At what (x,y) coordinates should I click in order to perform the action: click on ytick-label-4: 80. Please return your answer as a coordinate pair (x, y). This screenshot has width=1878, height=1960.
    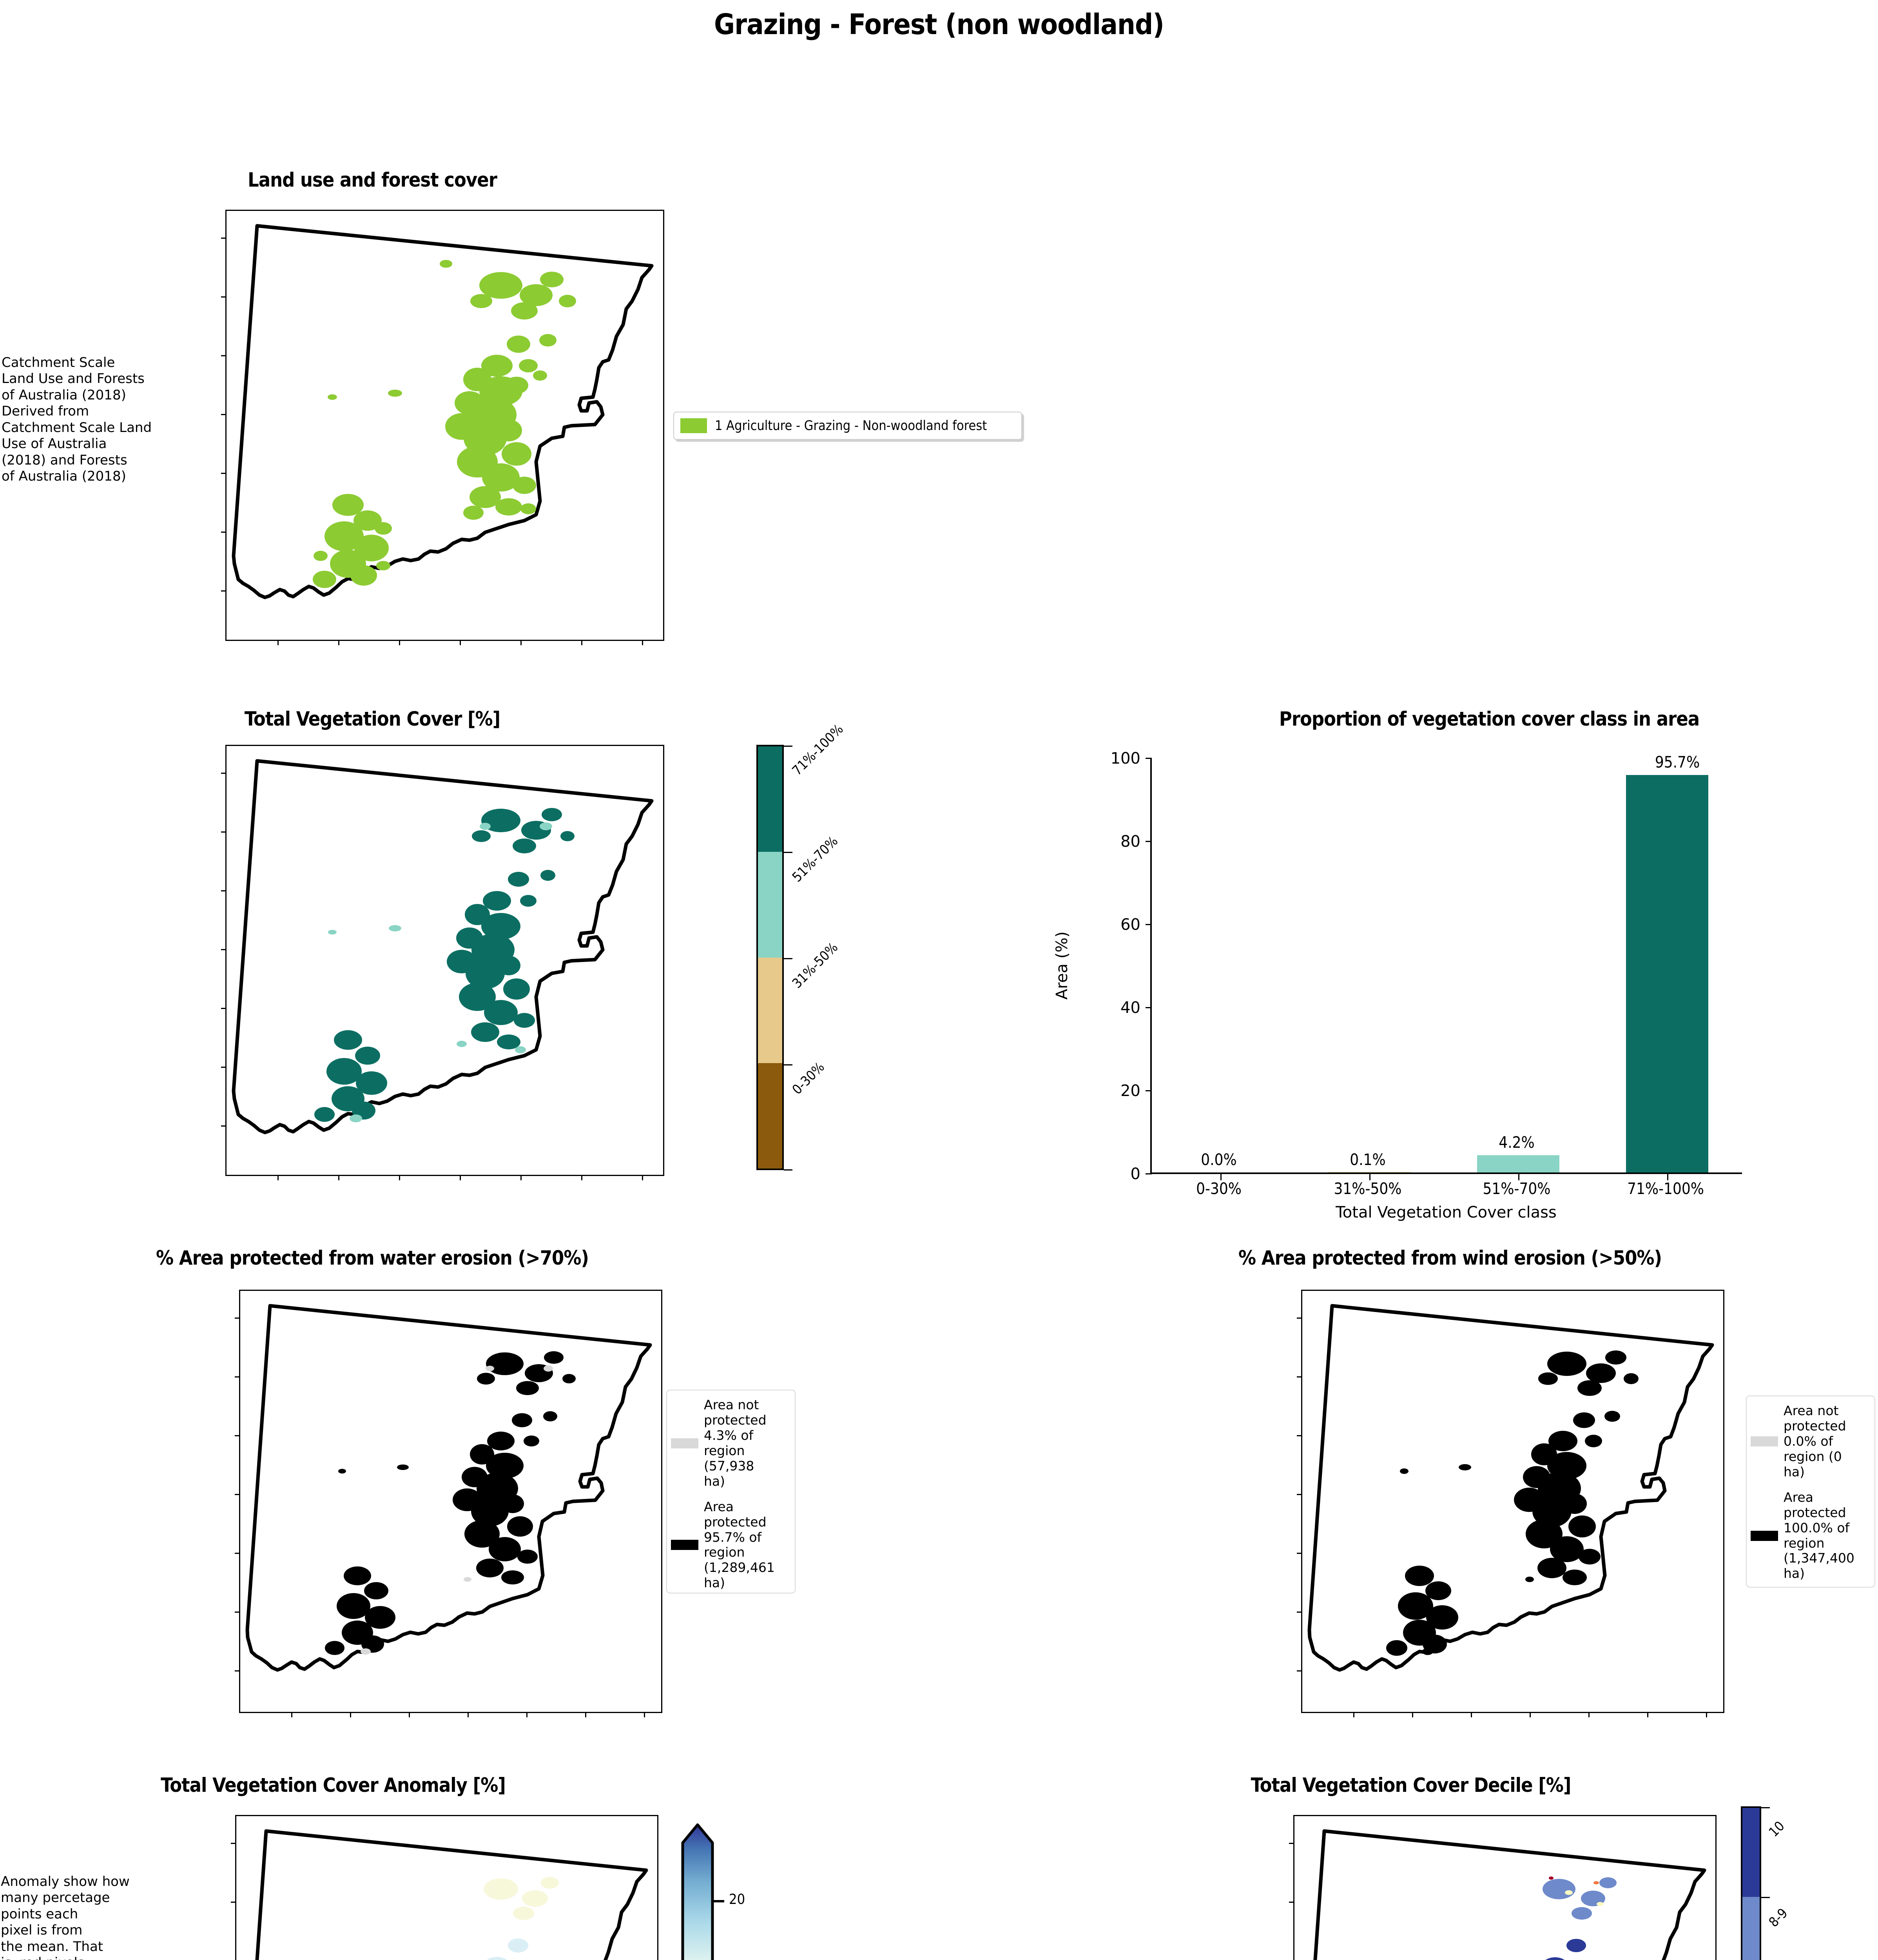
    Looking at the image, I should click on (1130, 842).